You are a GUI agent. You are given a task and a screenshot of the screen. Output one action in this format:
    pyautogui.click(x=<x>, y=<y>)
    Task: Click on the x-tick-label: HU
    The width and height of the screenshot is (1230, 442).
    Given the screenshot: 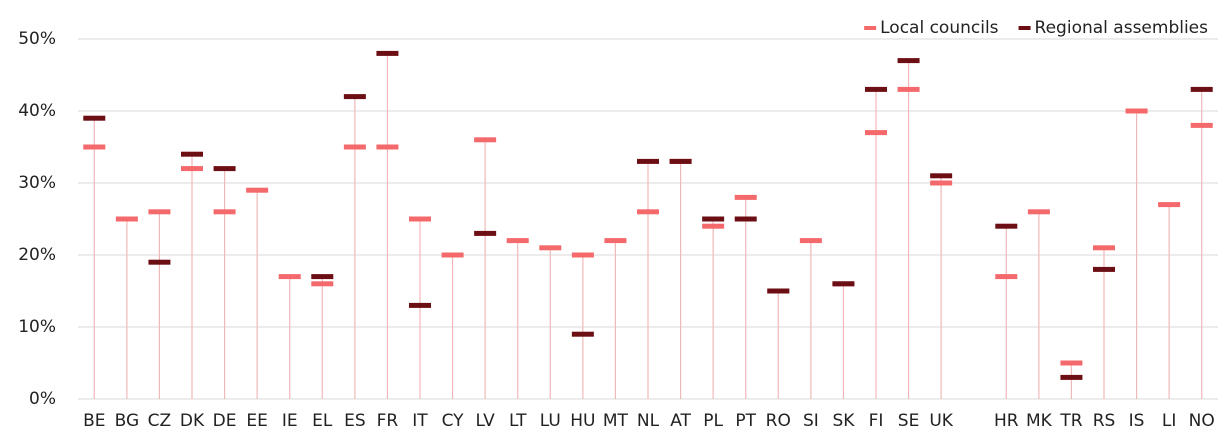 What is the action you would take?
    pyautogui.click(x=582, y=421)
    